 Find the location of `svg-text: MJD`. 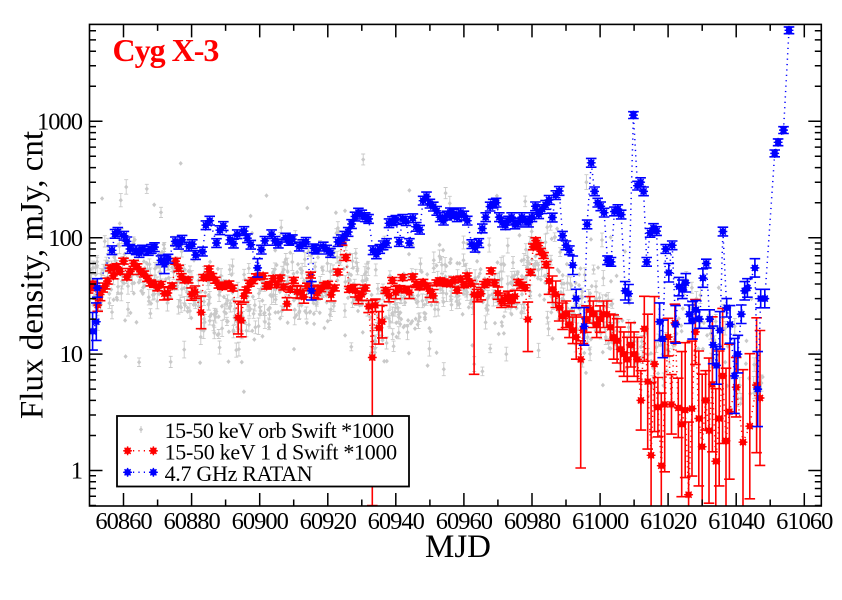

svg-text: MJD is located at coordinates (458, 547).